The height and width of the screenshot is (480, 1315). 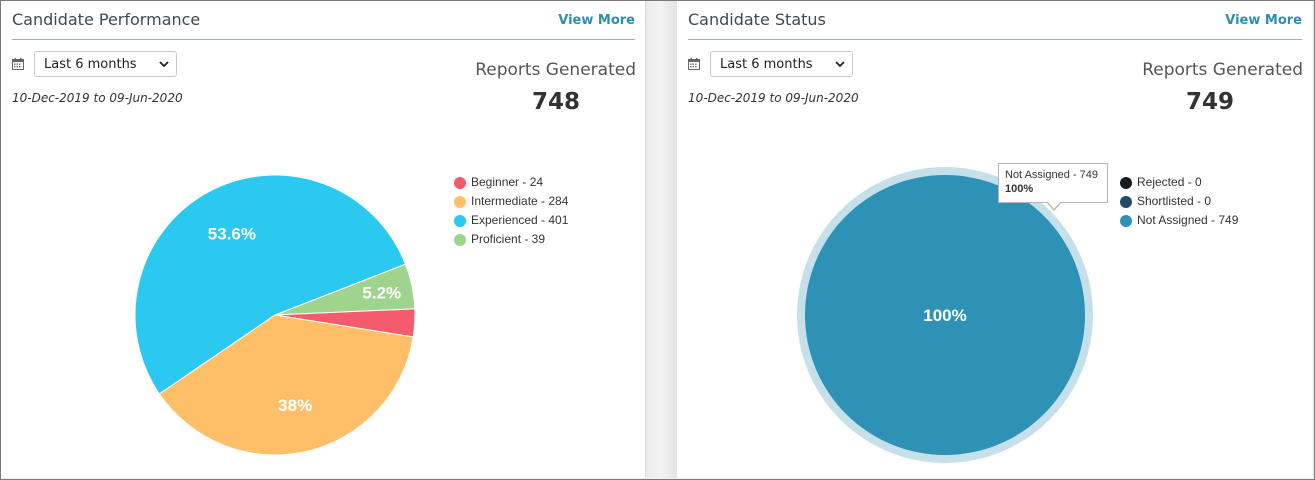 What do you see at coordinates (232, 233) in the screenshot?
I see `pie-label-experienced: 53.6%` at bounding box center [232, 233].